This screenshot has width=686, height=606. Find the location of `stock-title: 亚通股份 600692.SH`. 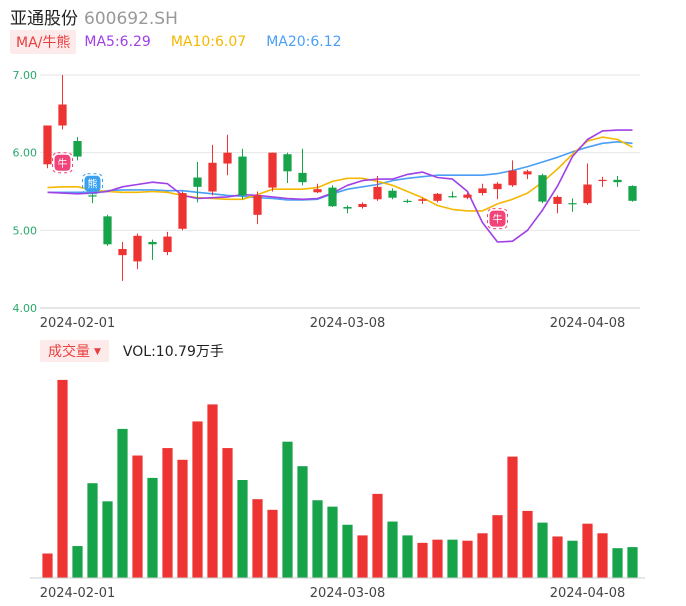

stock-title: 亚通股份 600692.SH is located at coordinates (94, 16).